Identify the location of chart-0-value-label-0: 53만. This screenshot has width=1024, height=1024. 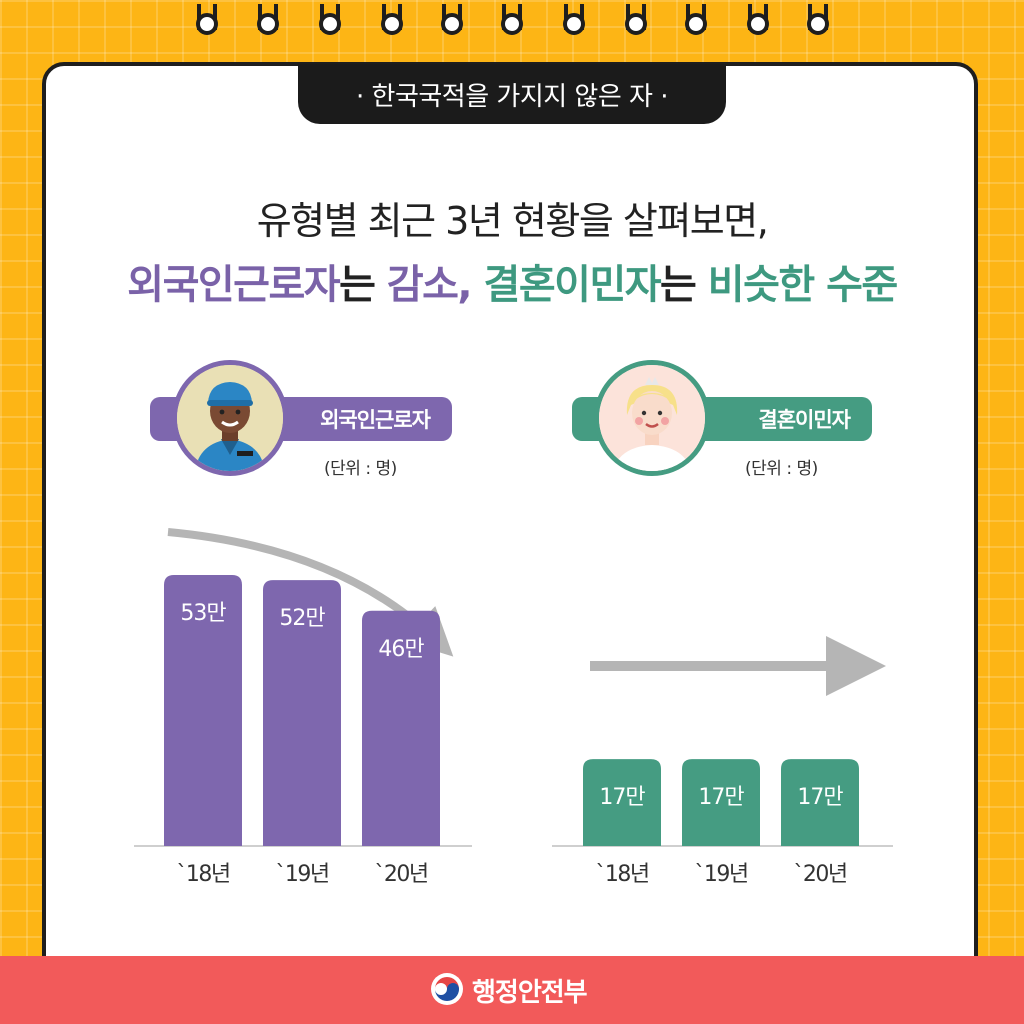
(203, 613).